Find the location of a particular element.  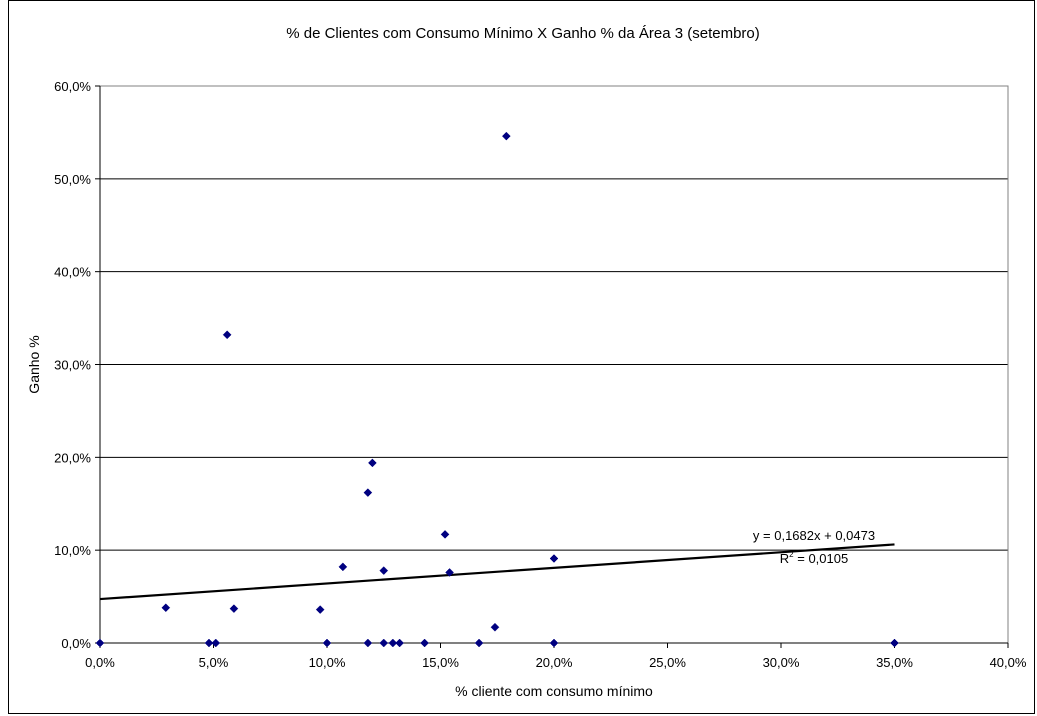

x-axis-title: % cliente com consumo mínimo is located at coordinates (554, 691).